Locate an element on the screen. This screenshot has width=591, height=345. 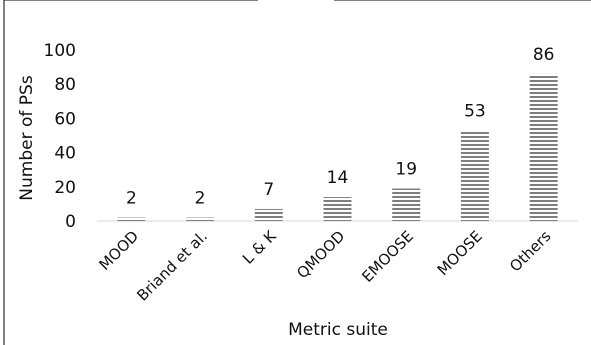
y-tick-label: 20 is located at coordinates (65, 188).